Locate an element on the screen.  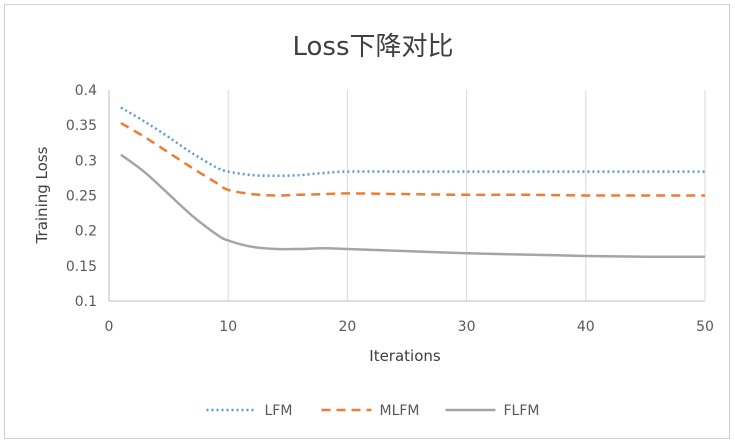
series-line-lfm is located at coordinates (412, 142).